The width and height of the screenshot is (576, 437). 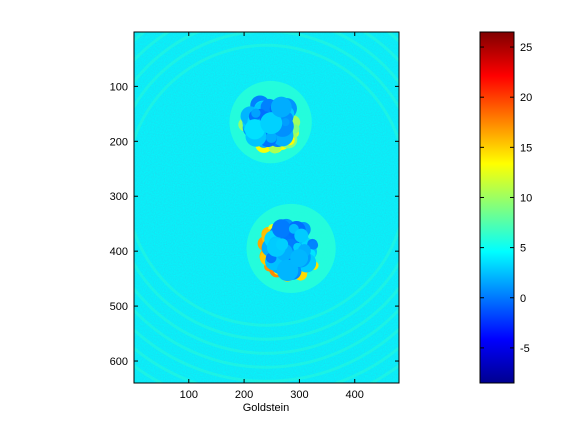 I want to click on y-tick-label: 100, so click(x=119, y=87).